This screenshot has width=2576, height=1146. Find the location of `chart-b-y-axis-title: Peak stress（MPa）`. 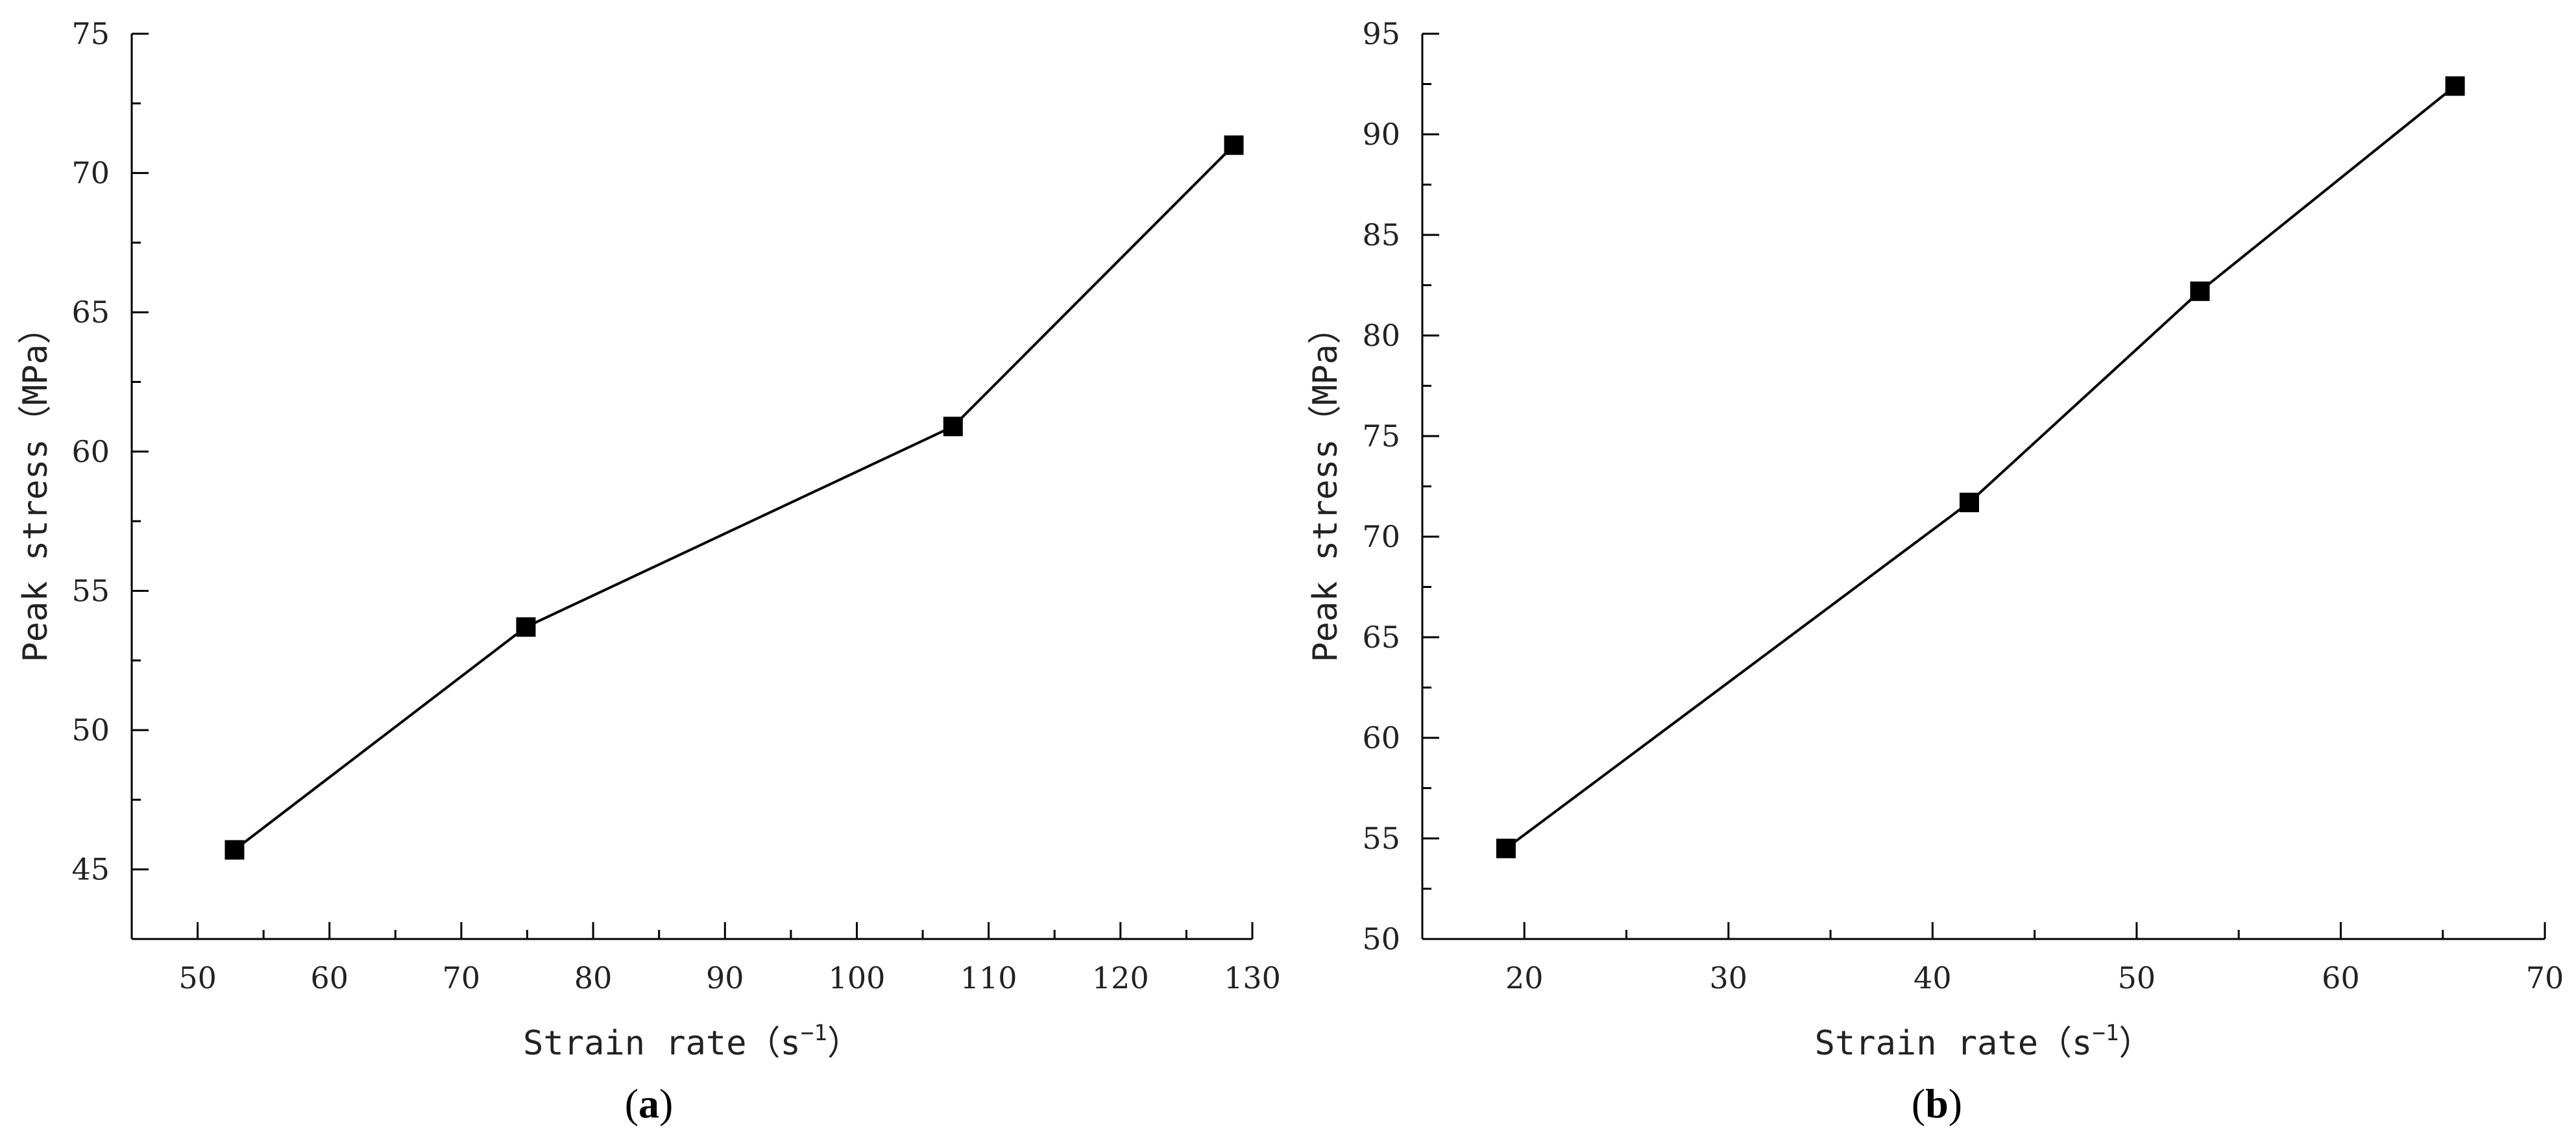

chart-b-y-axis-title: Peak stress（MPa） is located at coordinates (1325, 486).